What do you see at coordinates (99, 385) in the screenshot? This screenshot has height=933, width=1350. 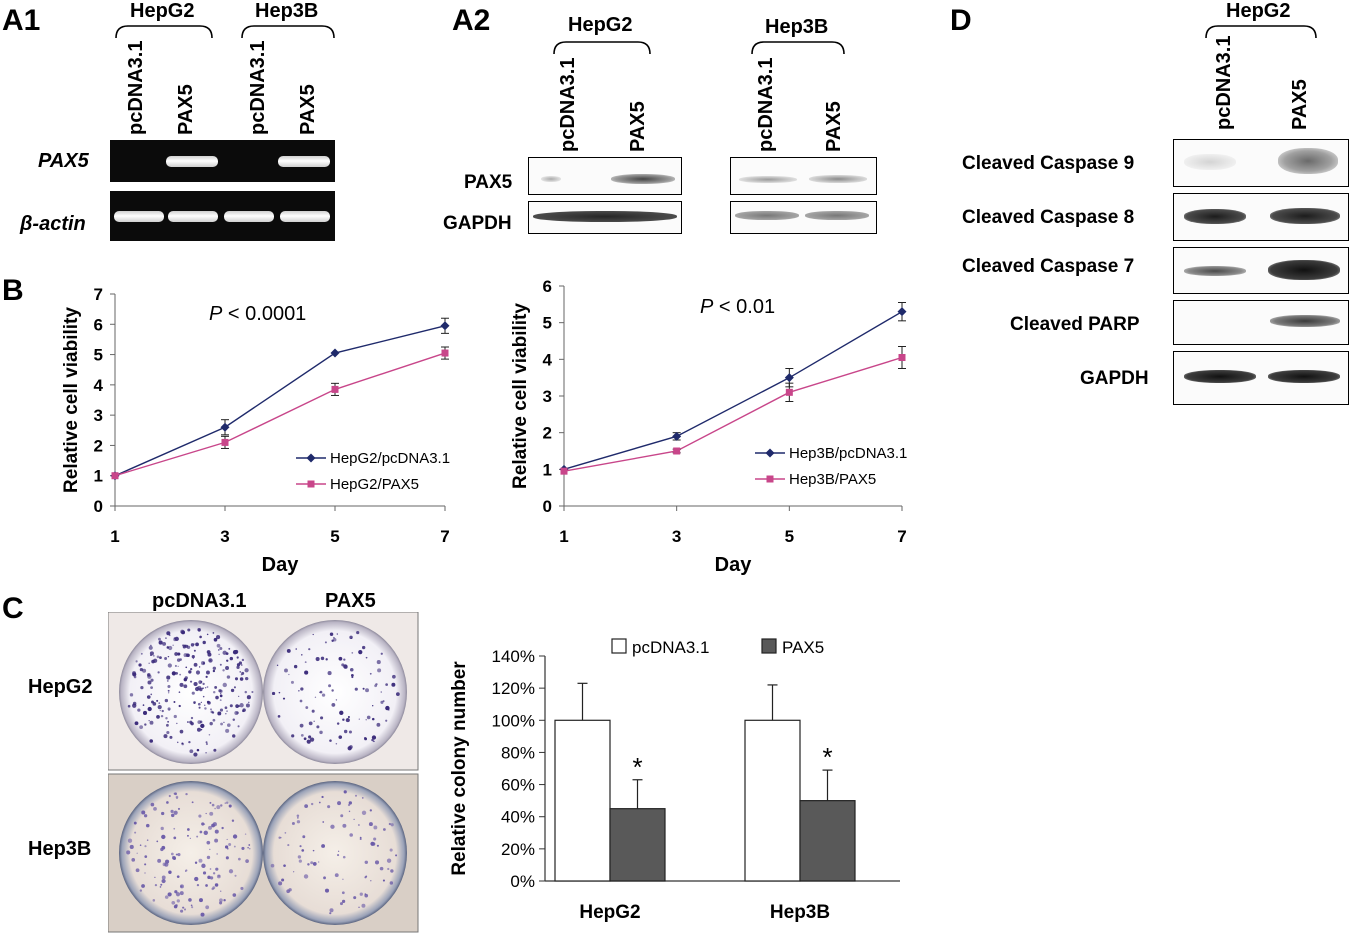 I see `y-tick-label: 4` at bounding box center [99, 385].